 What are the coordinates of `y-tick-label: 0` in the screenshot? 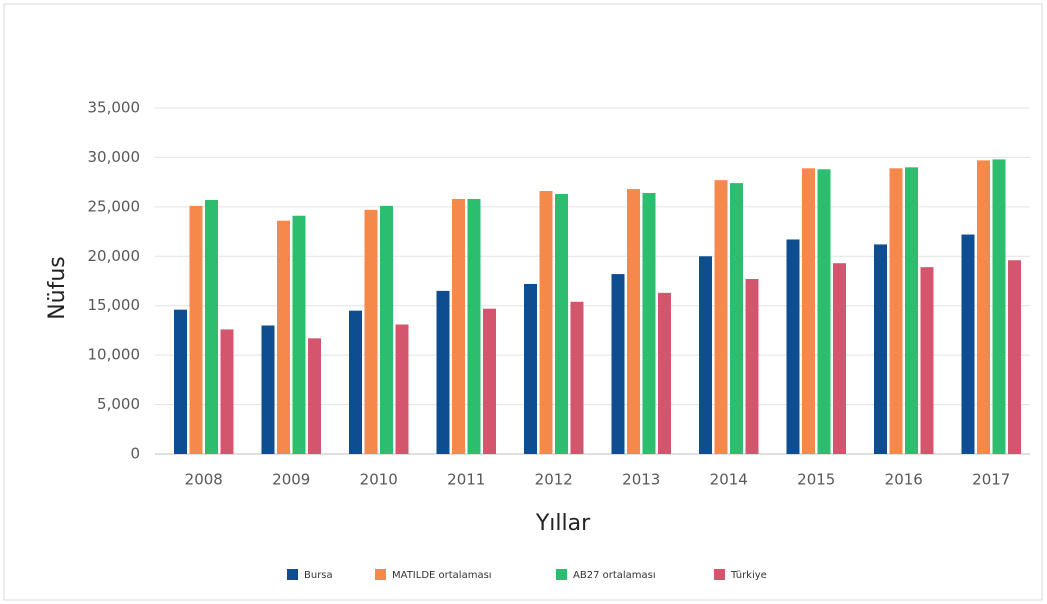 It's located at (135, 454).